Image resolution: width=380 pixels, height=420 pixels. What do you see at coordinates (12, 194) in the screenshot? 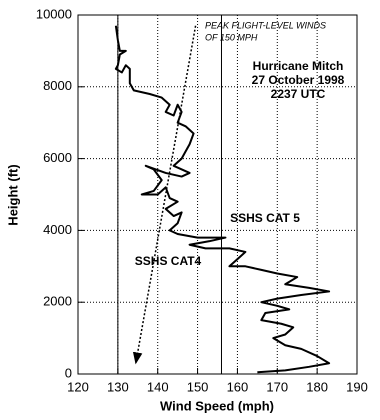
I see `y-axis-label: Height (ft)` at bounding box center [12, 194].